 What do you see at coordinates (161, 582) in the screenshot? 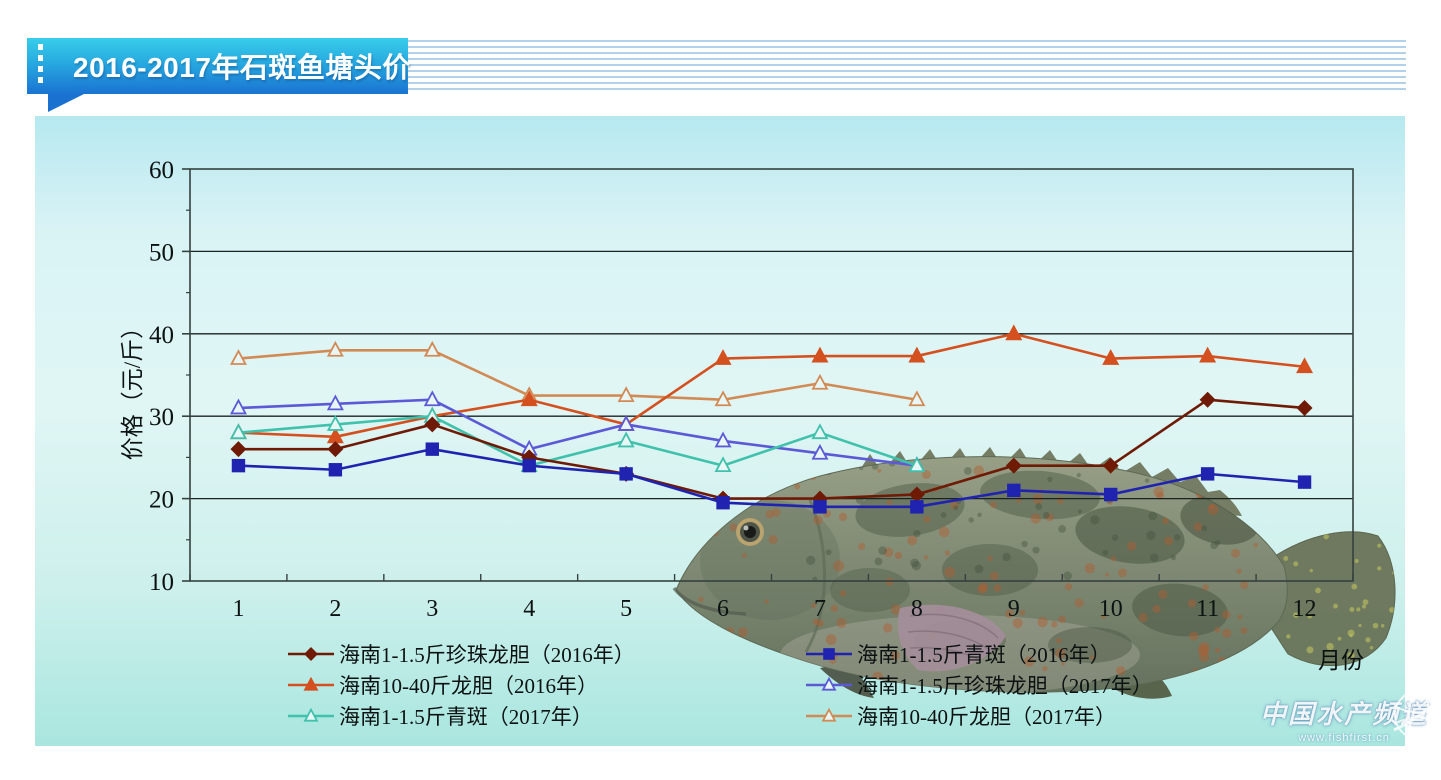
I see `y-tick-label: 10` at bounding box center [161, 582].